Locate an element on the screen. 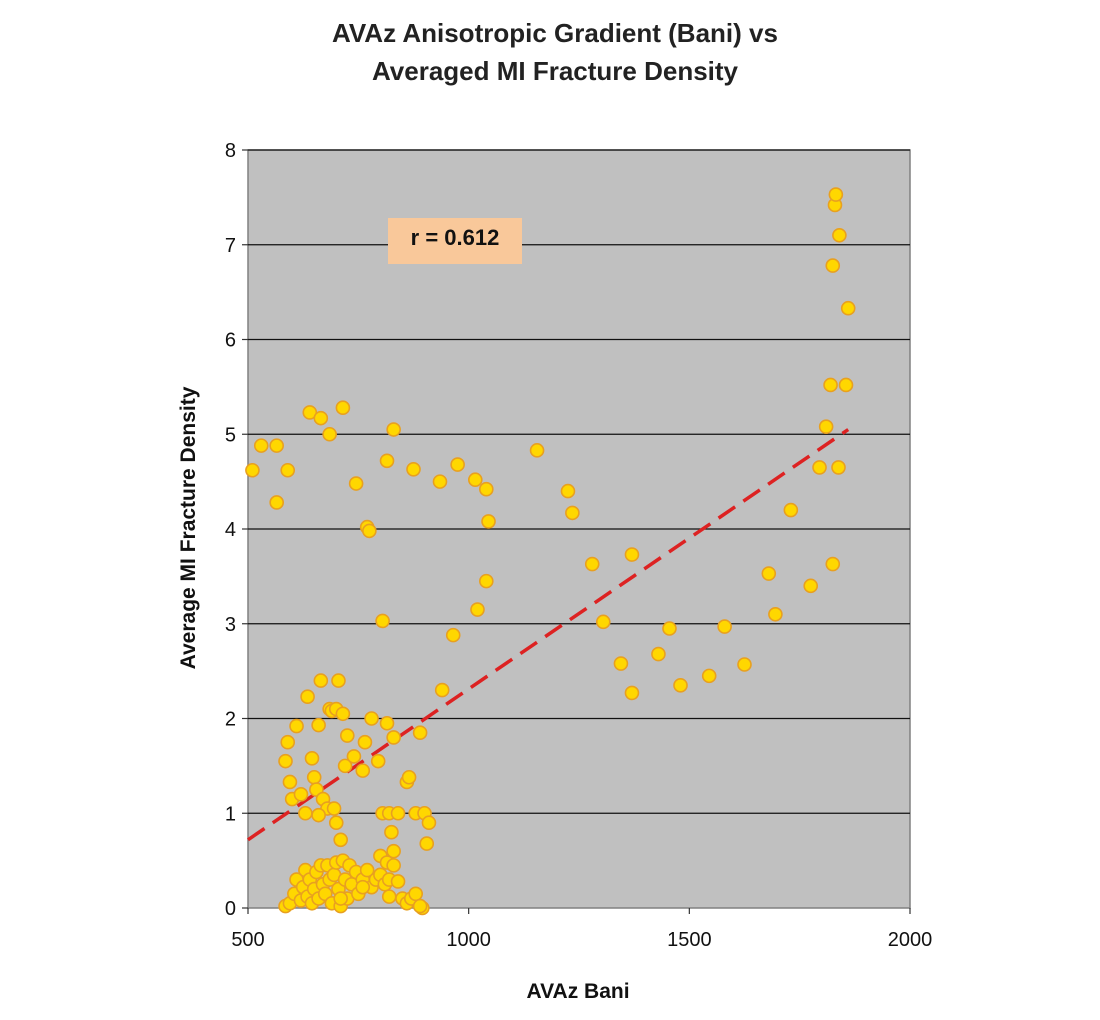  chart-title-line-1: AVAz Anisotropic Gradient (Bani) vs is located at coordinates (555, 33).